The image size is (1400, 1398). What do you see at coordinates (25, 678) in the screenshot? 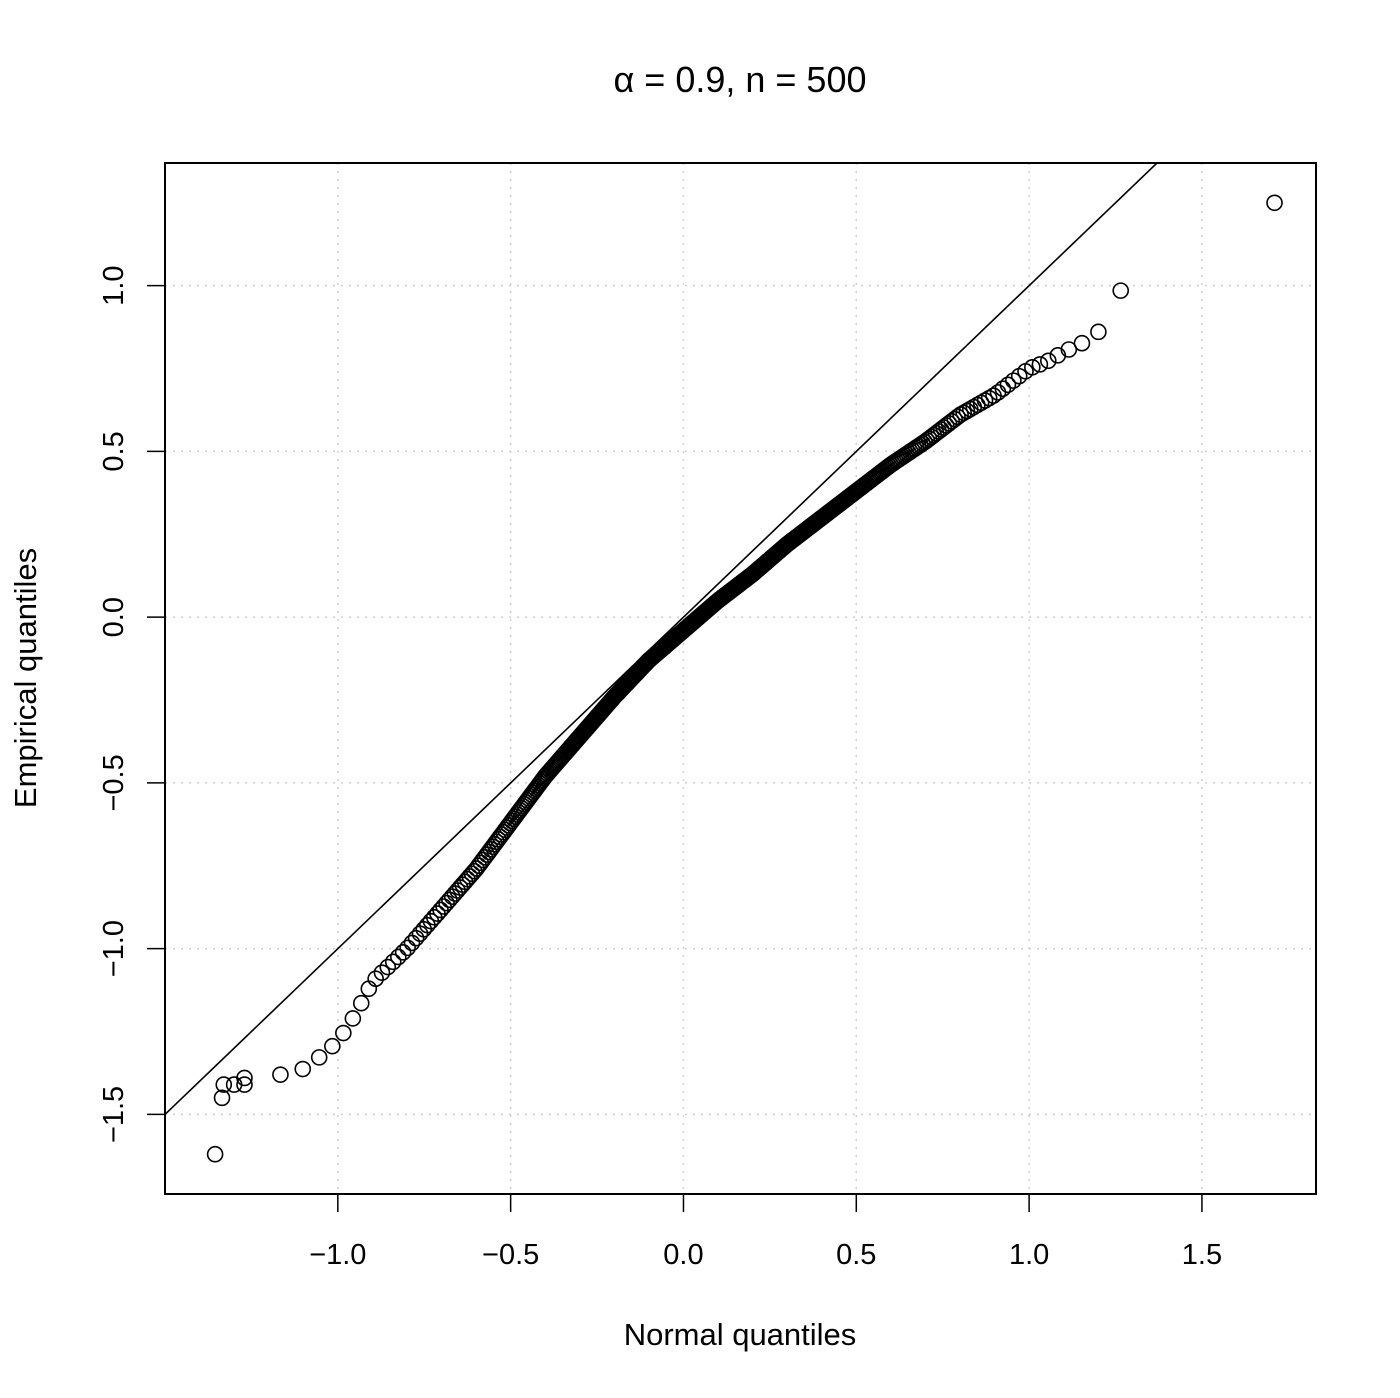
I see `y-axis-title: Empirical quantiles` at bounding box center [25, 678].